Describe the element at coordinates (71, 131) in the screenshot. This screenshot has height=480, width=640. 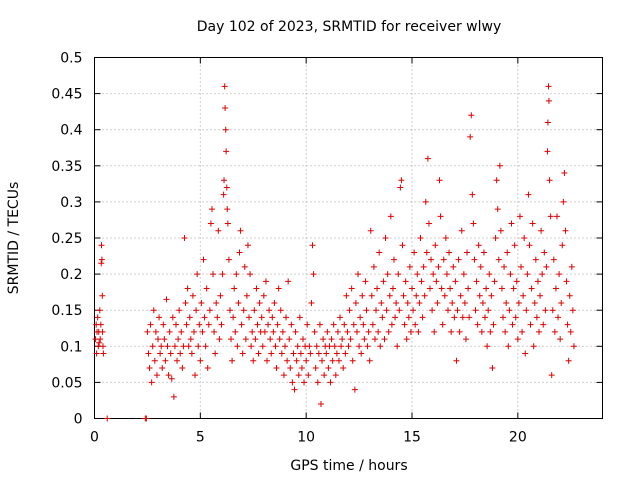
I see `y-tick-label: 0.4` at that location.